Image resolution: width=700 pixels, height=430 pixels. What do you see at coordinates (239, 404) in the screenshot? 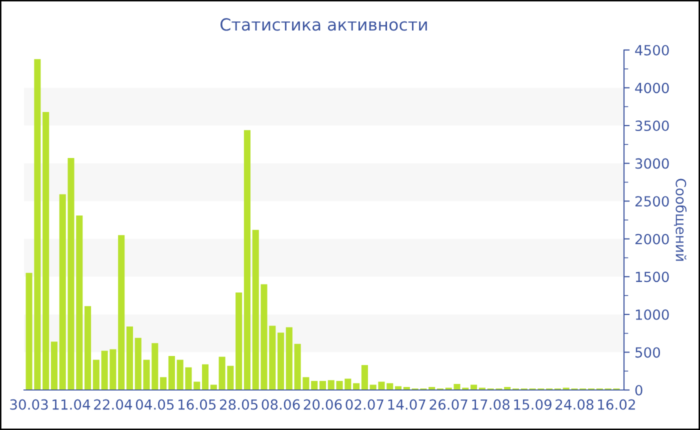
I see `x-tick-label: 28.05` at bounding box center [239, 404].